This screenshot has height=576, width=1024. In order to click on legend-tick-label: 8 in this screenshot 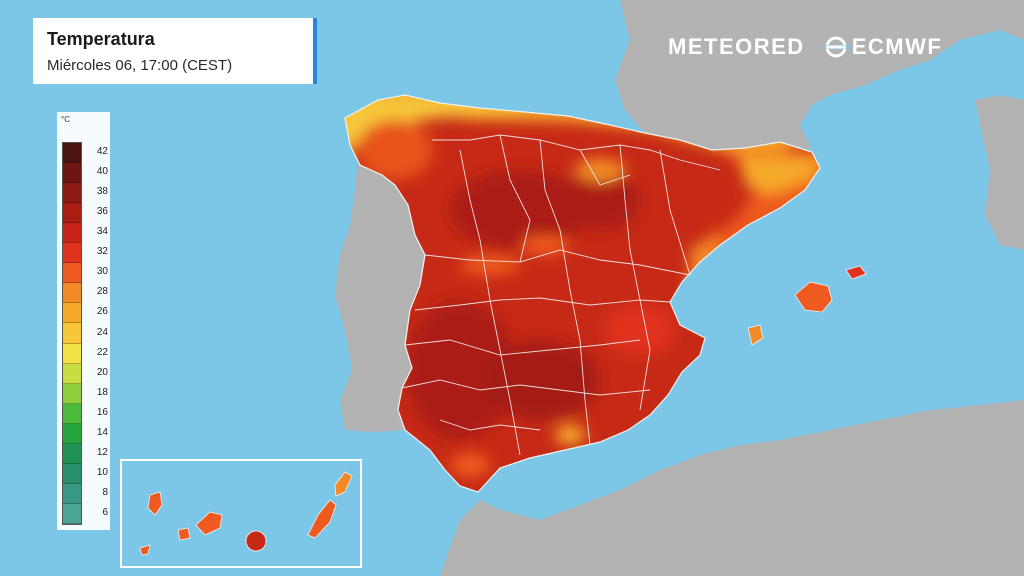, I will do `click(105, 492)`.